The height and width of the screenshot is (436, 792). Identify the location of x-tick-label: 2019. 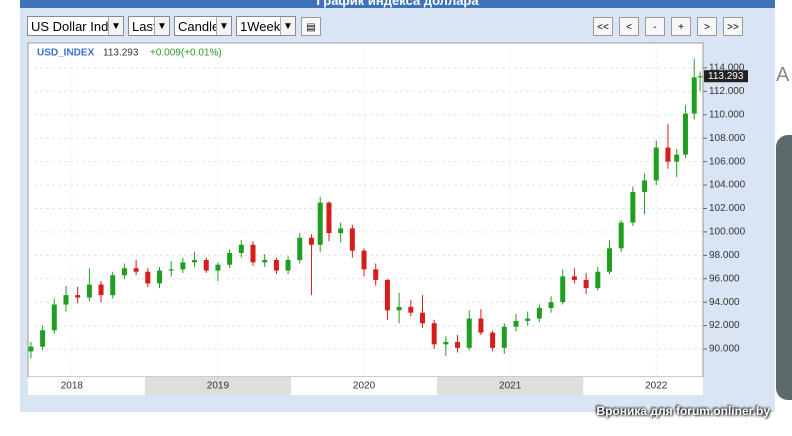
(218, 386).